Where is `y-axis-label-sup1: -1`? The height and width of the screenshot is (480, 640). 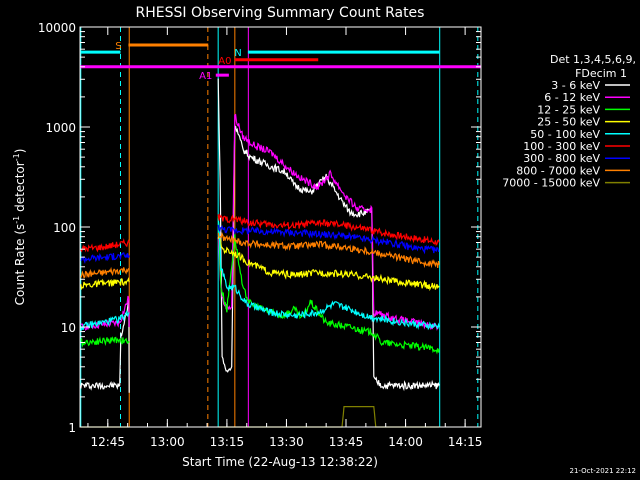 y-axis-label-sup1: -1 is located at coordinates (16, 220).